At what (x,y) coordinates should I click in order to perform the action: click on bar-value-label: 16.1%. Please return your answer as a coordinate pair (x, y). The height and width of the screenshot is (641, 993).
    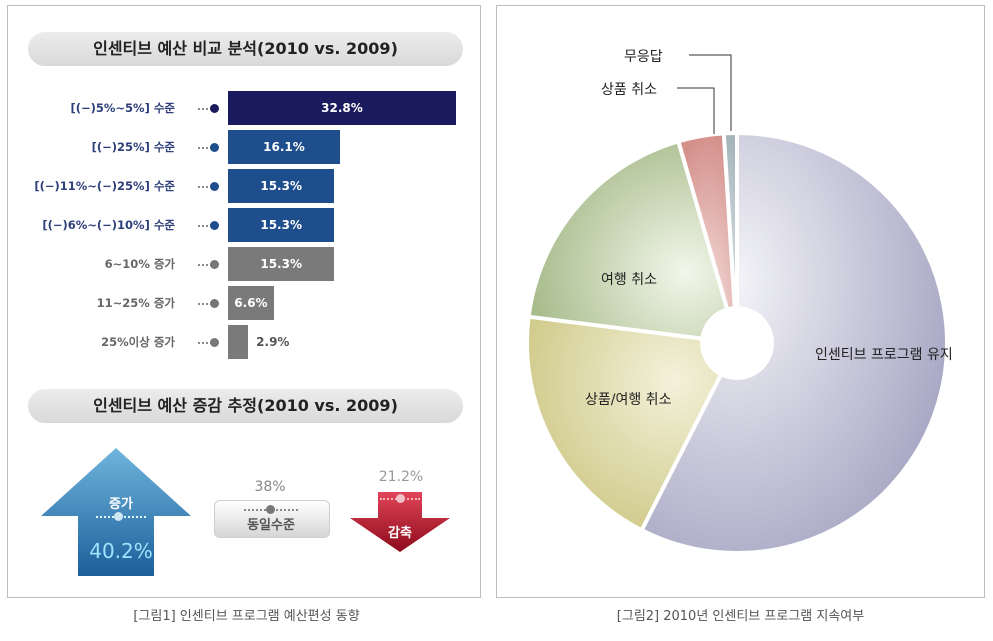
    Looking at the image, I should click on (284, 147).